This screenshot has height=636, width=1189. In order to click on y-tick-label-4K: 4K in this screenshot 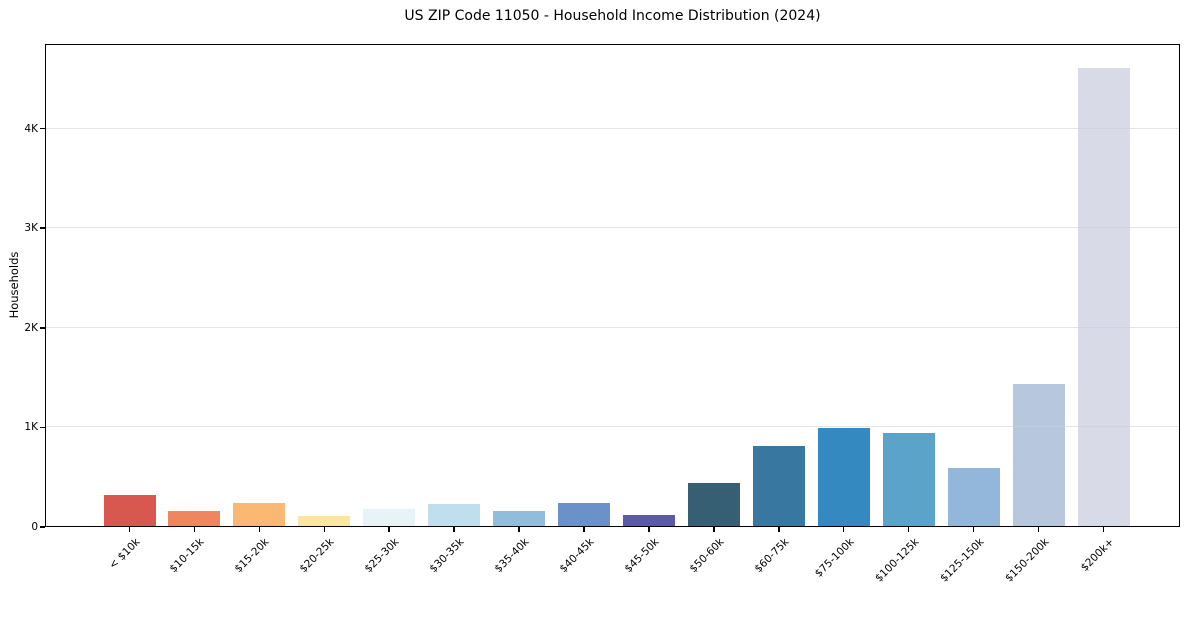, I will do `click(31, 128)`.